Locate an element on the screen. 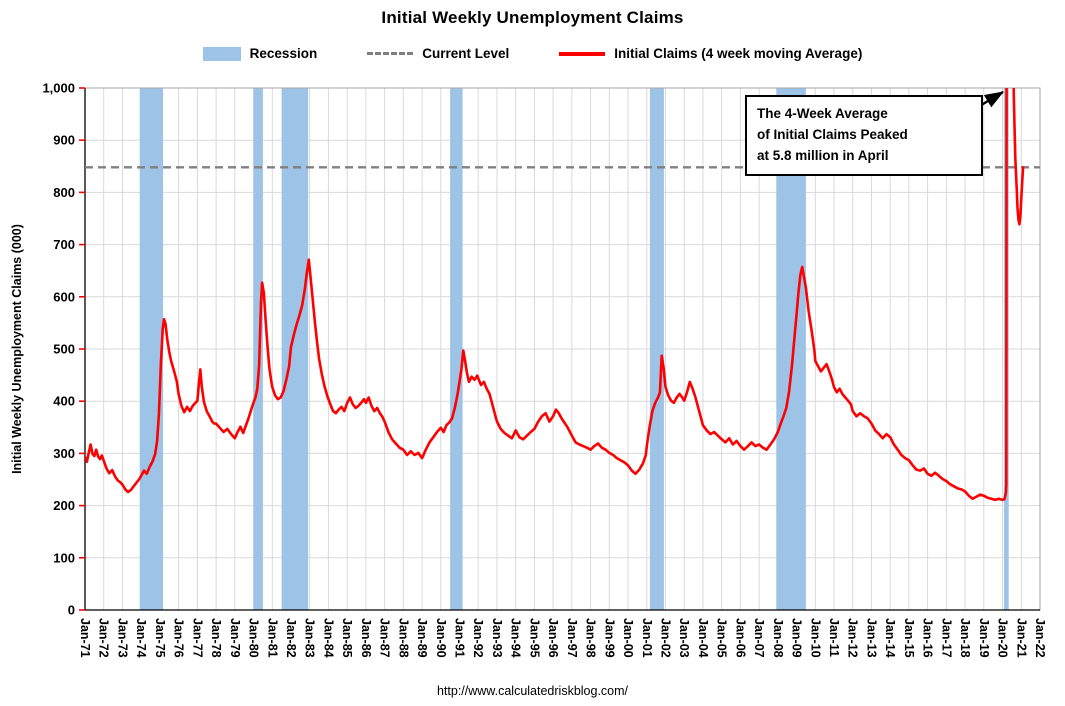 The width and height of the screenshot is (1065, 706). svg-text: Jan-95 is located at coordinates (534, 638).